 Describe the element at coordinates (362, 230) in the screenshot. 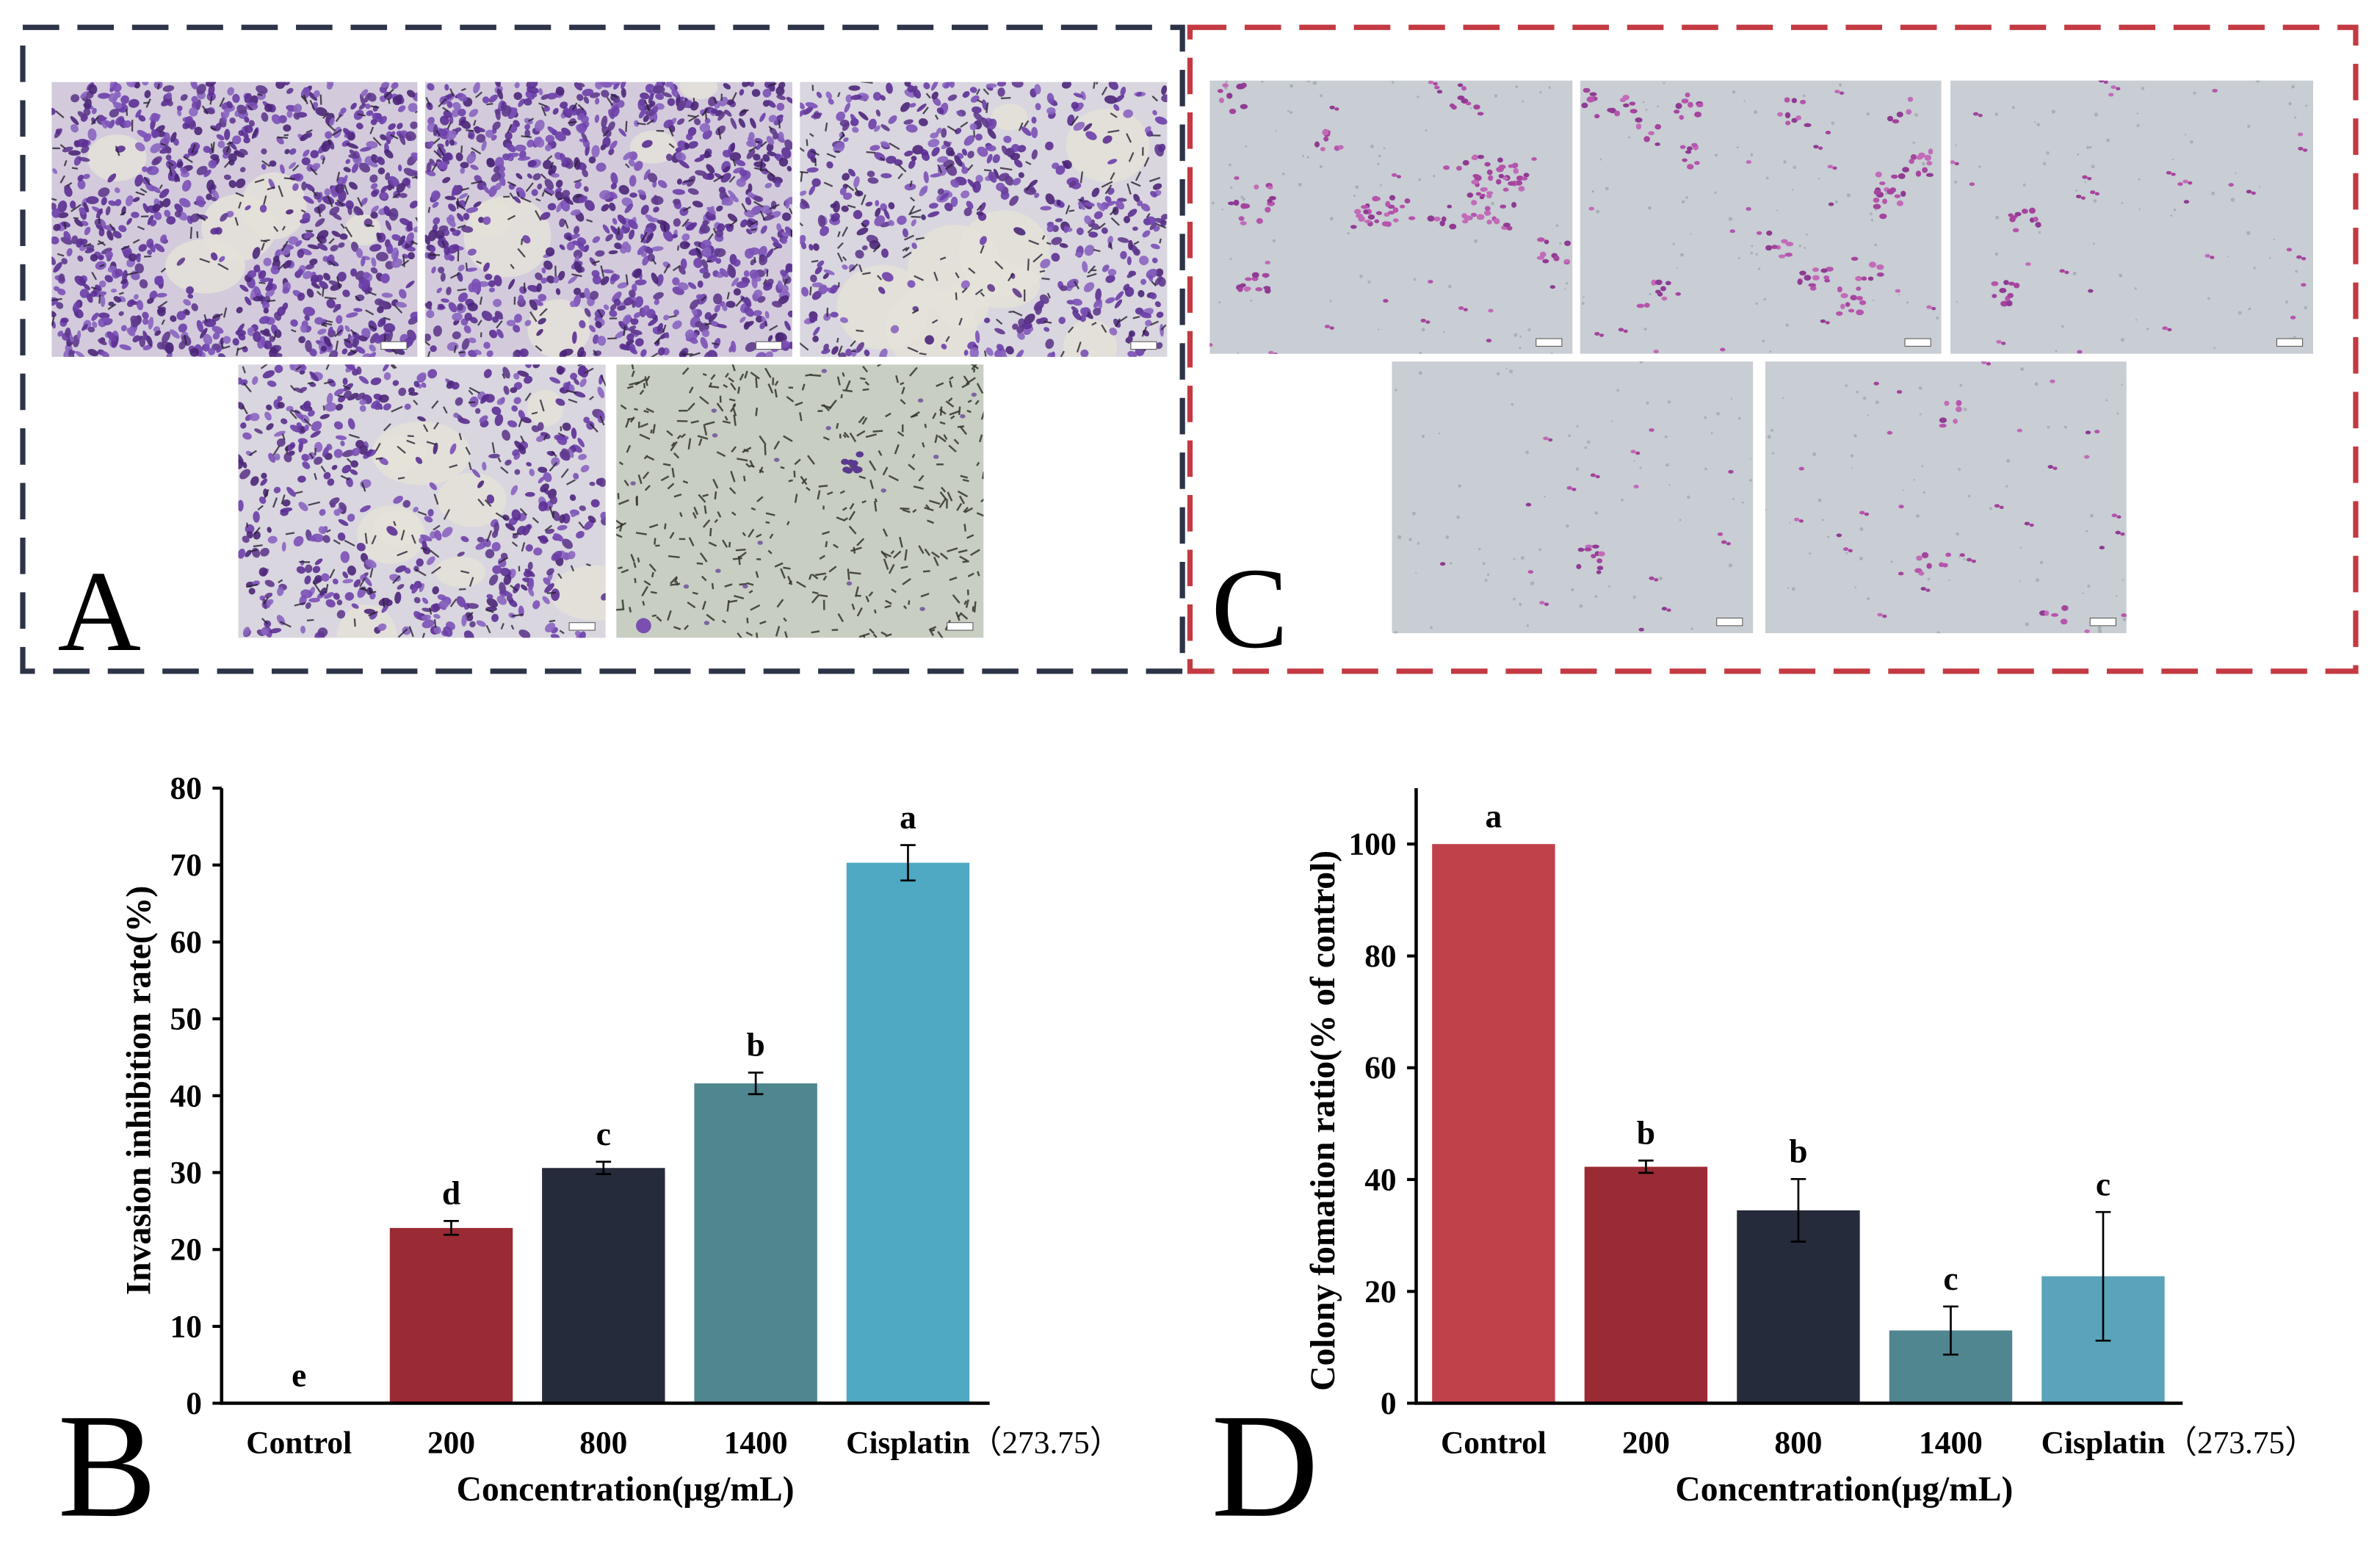

I see `clear-area` at that location.